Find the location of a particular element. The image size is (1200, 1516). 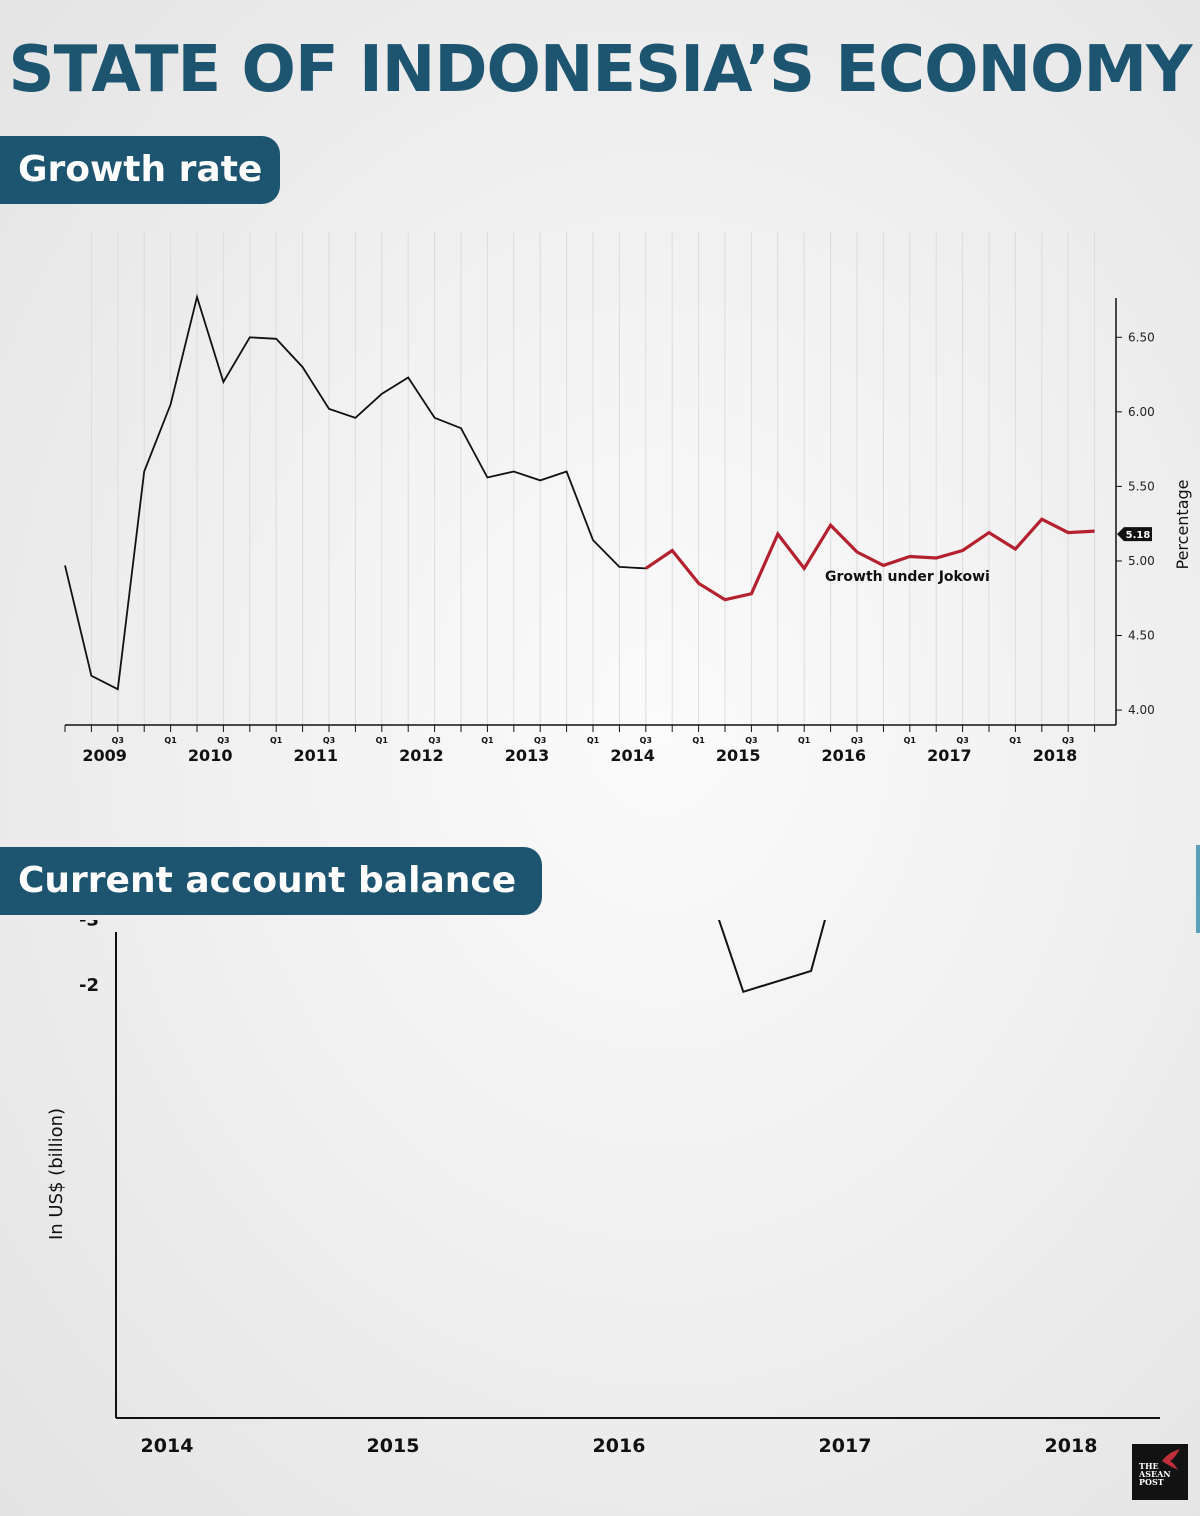

page-title: STATE OF INDONESIA’S ECONOMY is located at coordinates (600, 70).